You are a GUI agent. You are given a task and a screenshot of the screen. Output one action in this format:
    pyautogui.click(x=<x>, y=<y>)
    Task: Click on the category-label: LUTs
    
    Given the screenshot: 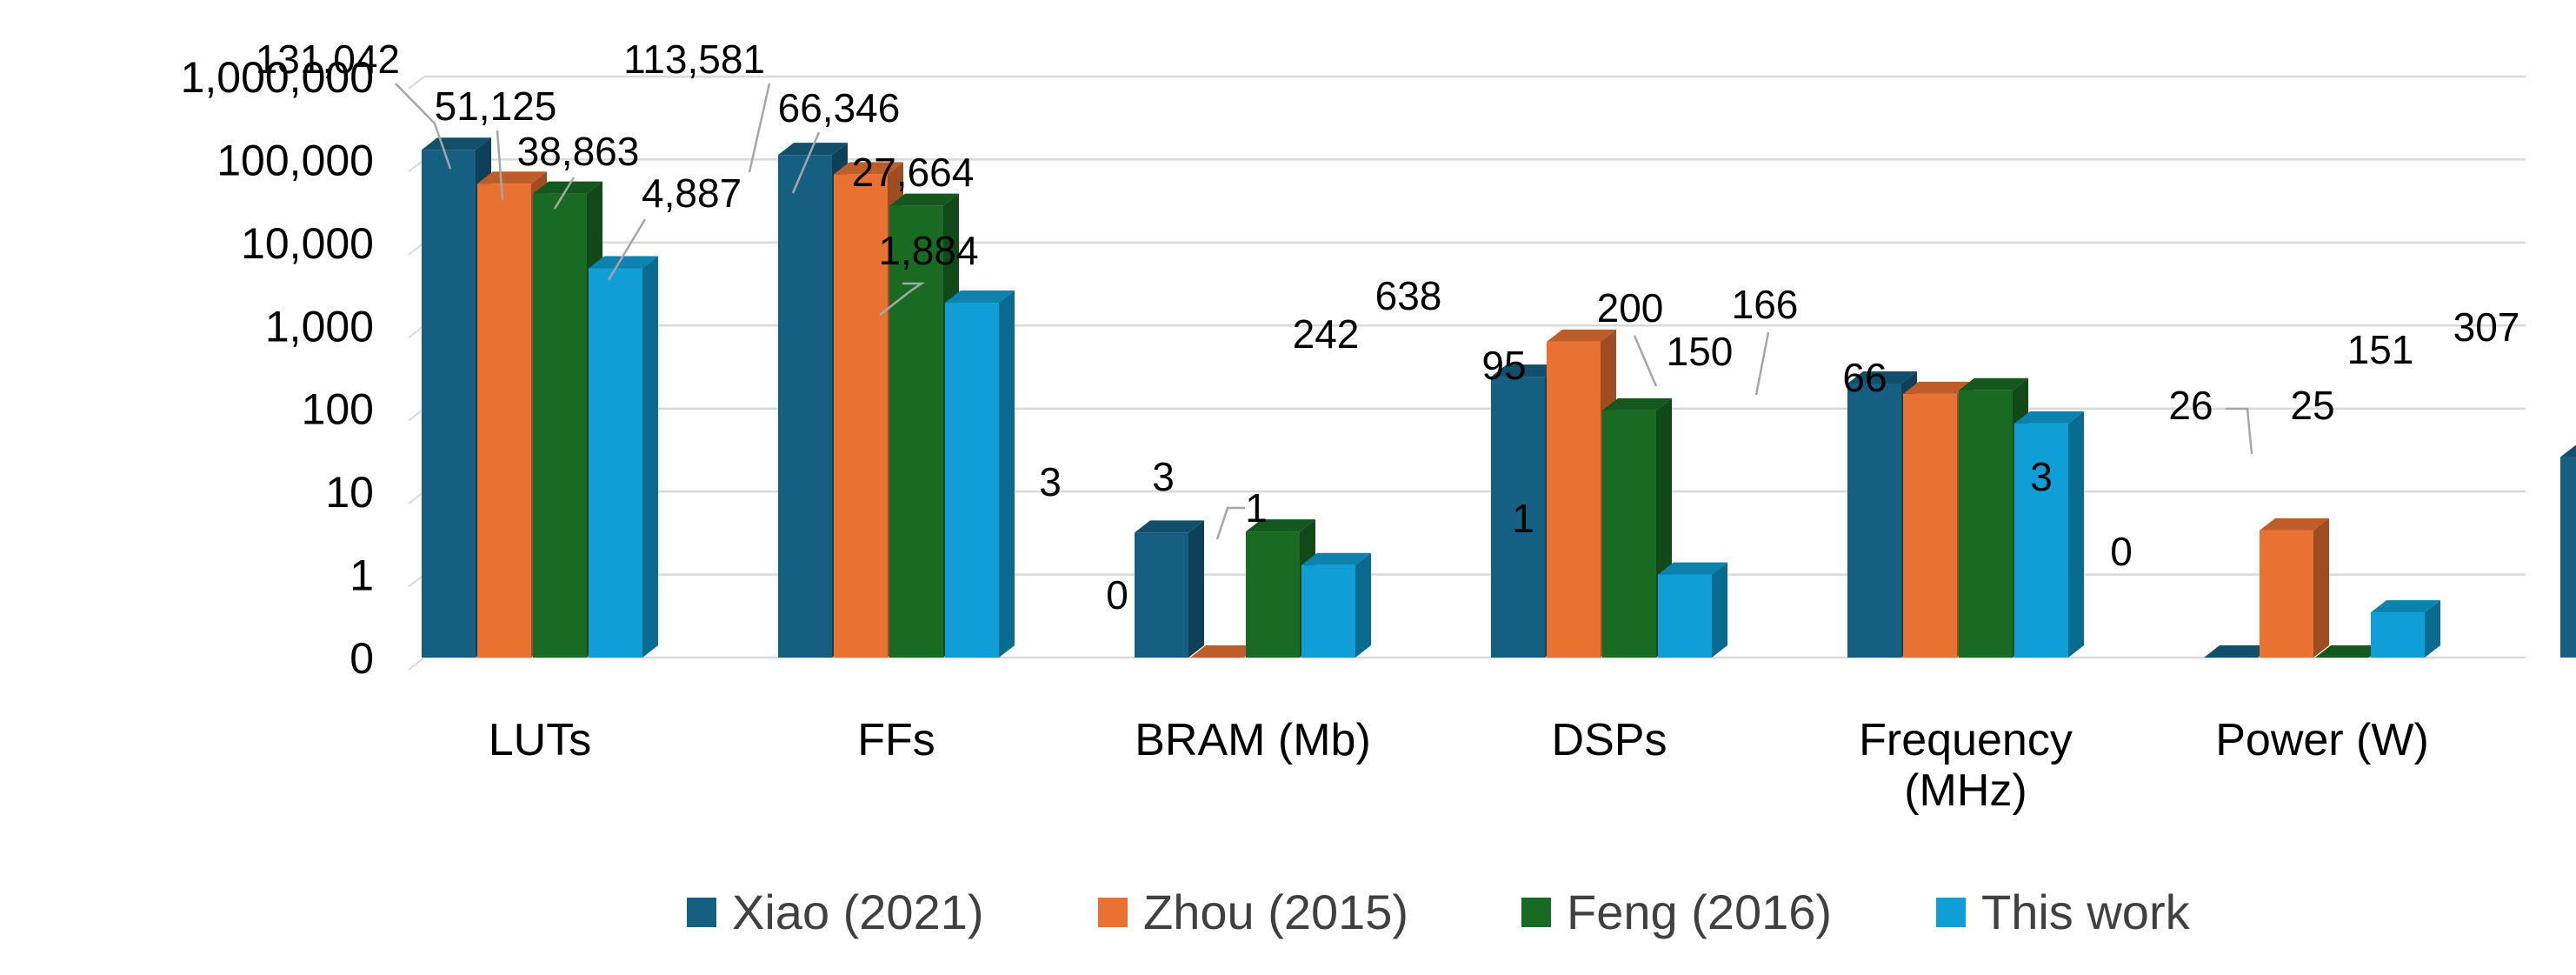 What is the action you would take?
    pyautogui.click(x=540, y=740)
    